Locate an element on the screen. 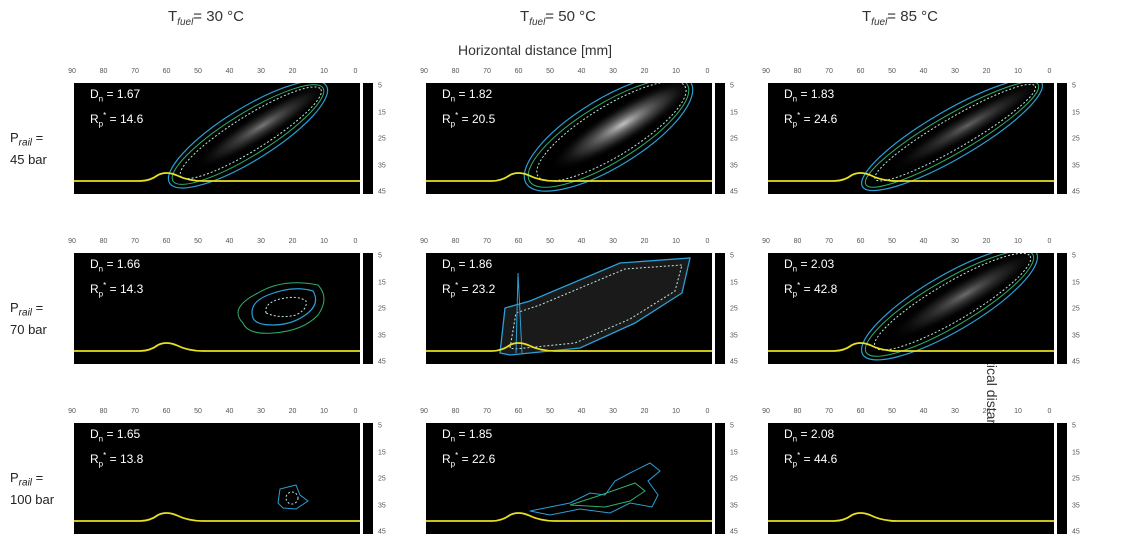 This screenshot has width=1122, height=559. x-tick-label: 70 is located at coordinates (487, 411).